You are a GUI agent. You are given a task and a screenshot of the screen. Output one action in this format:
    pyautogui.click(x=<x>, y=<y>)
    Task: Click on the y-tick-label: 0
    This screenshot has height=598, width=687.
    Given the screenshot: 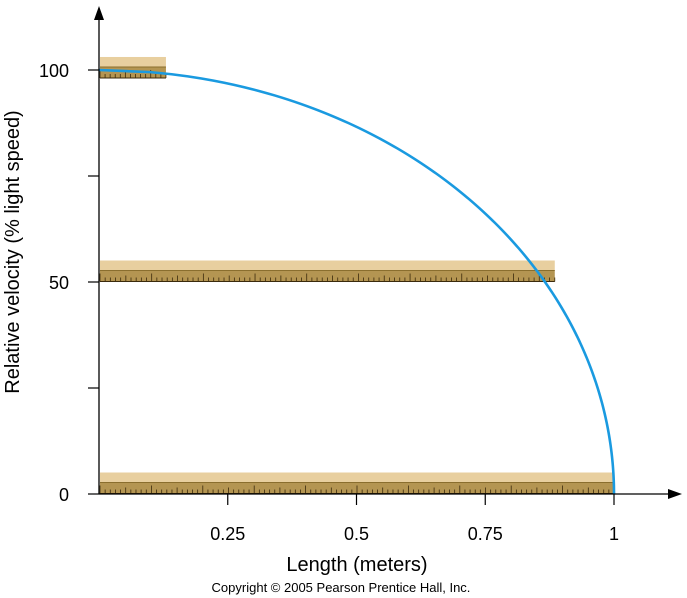 What is the action you would take?
    pyautogui.click(x=64, y=495)
    